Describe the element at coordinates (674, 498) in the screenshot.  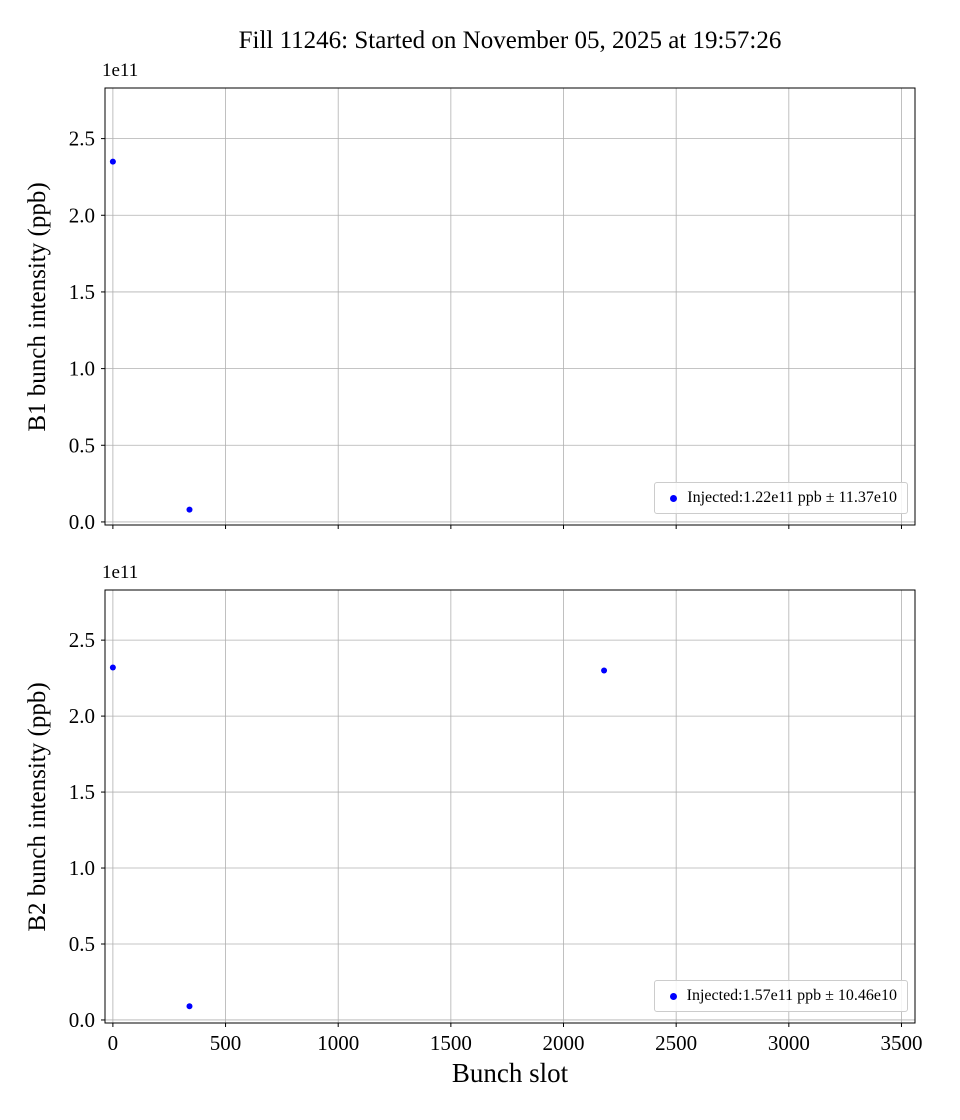
I see `b1-legend-marker-dot-icon` at that location.